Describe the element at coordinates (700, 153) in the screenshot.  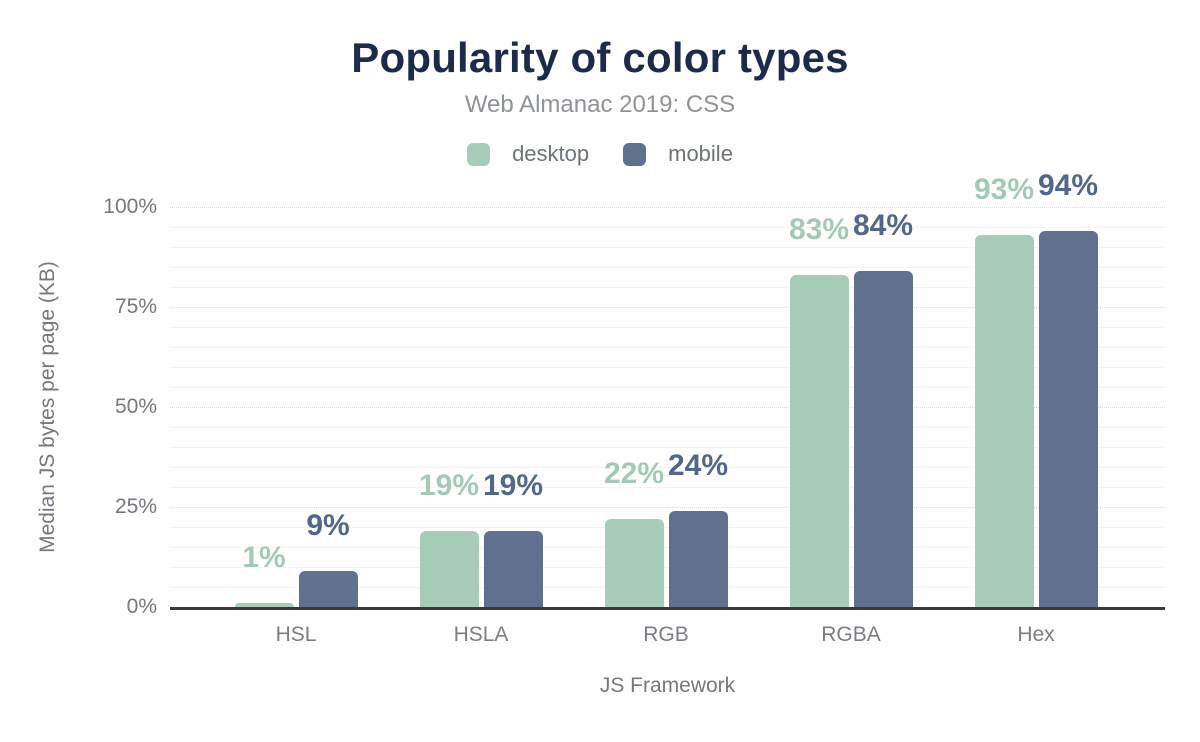
I see `legend-label-mobile: mobile` at that location.